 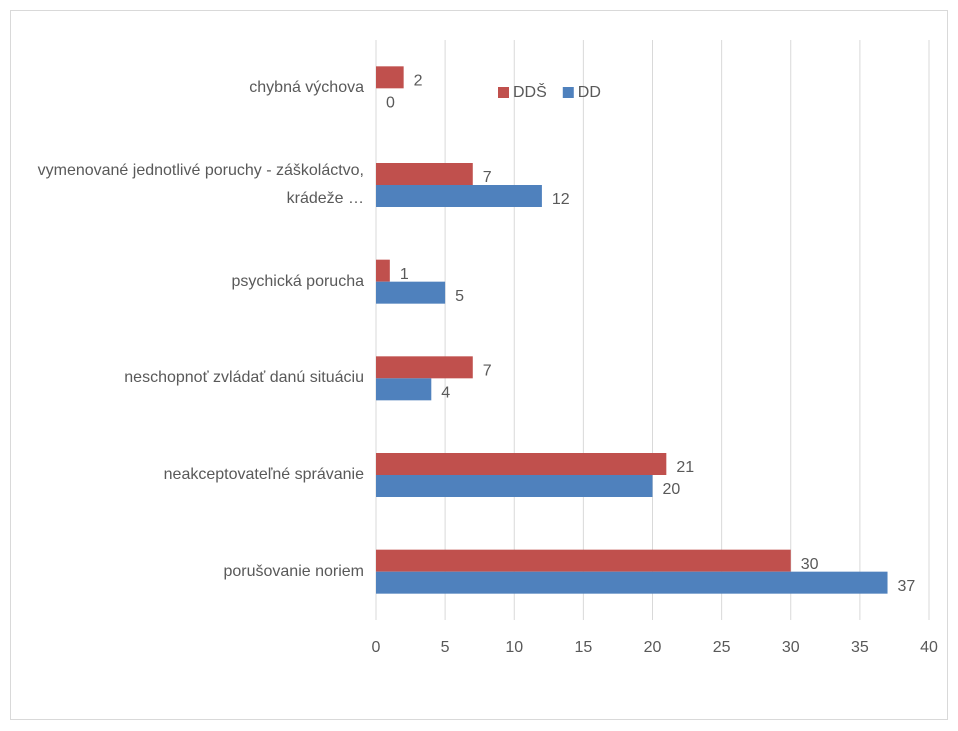 I want to click on data-label: 2, so click(x=418, y=81).